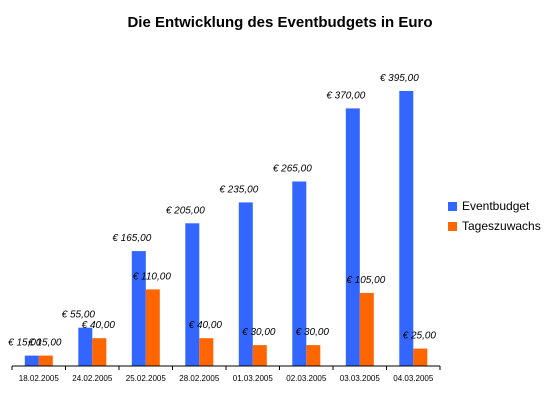  I want to click on bar-eventbudget-24-02-2005, so click(85, 346).